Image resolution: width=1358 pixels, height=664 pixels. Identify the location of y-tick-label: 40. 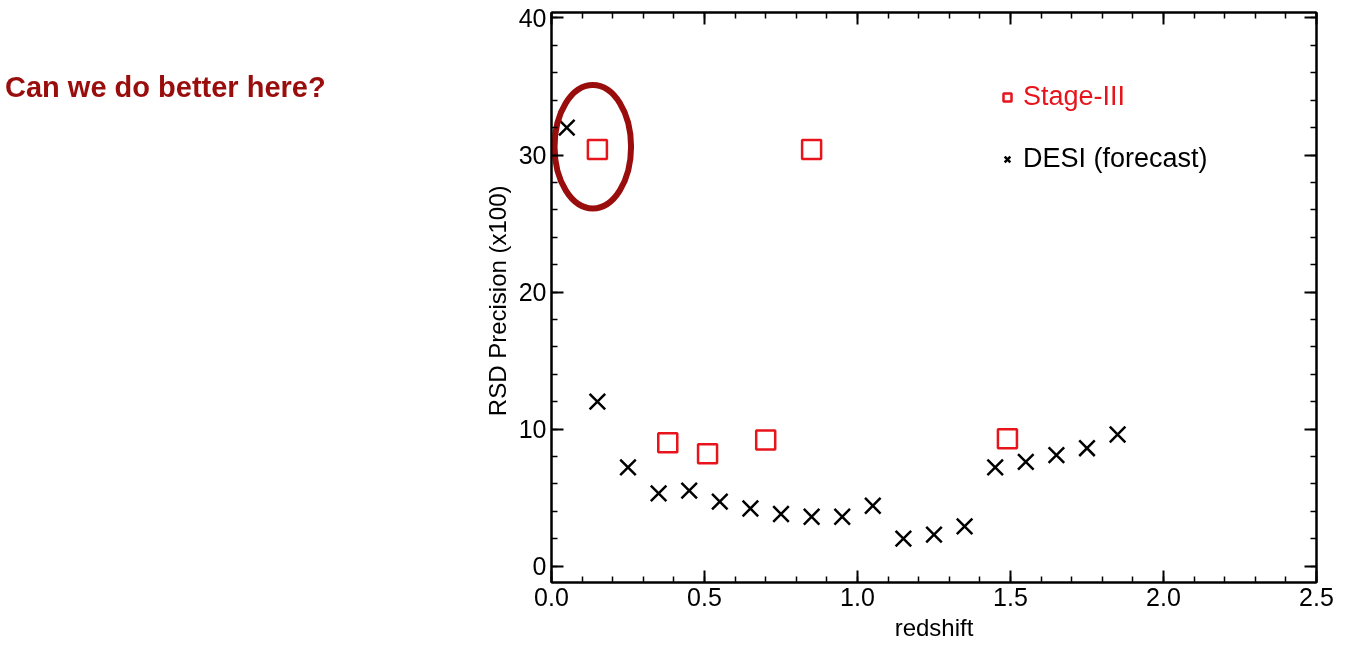
(532, 17).